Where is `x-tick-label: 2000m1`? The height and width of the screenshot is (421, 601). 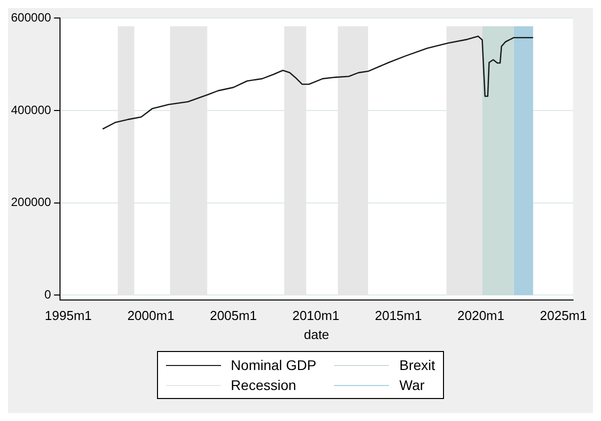
x-tick-label: 2000m1 is located at coordinates (150, 316).